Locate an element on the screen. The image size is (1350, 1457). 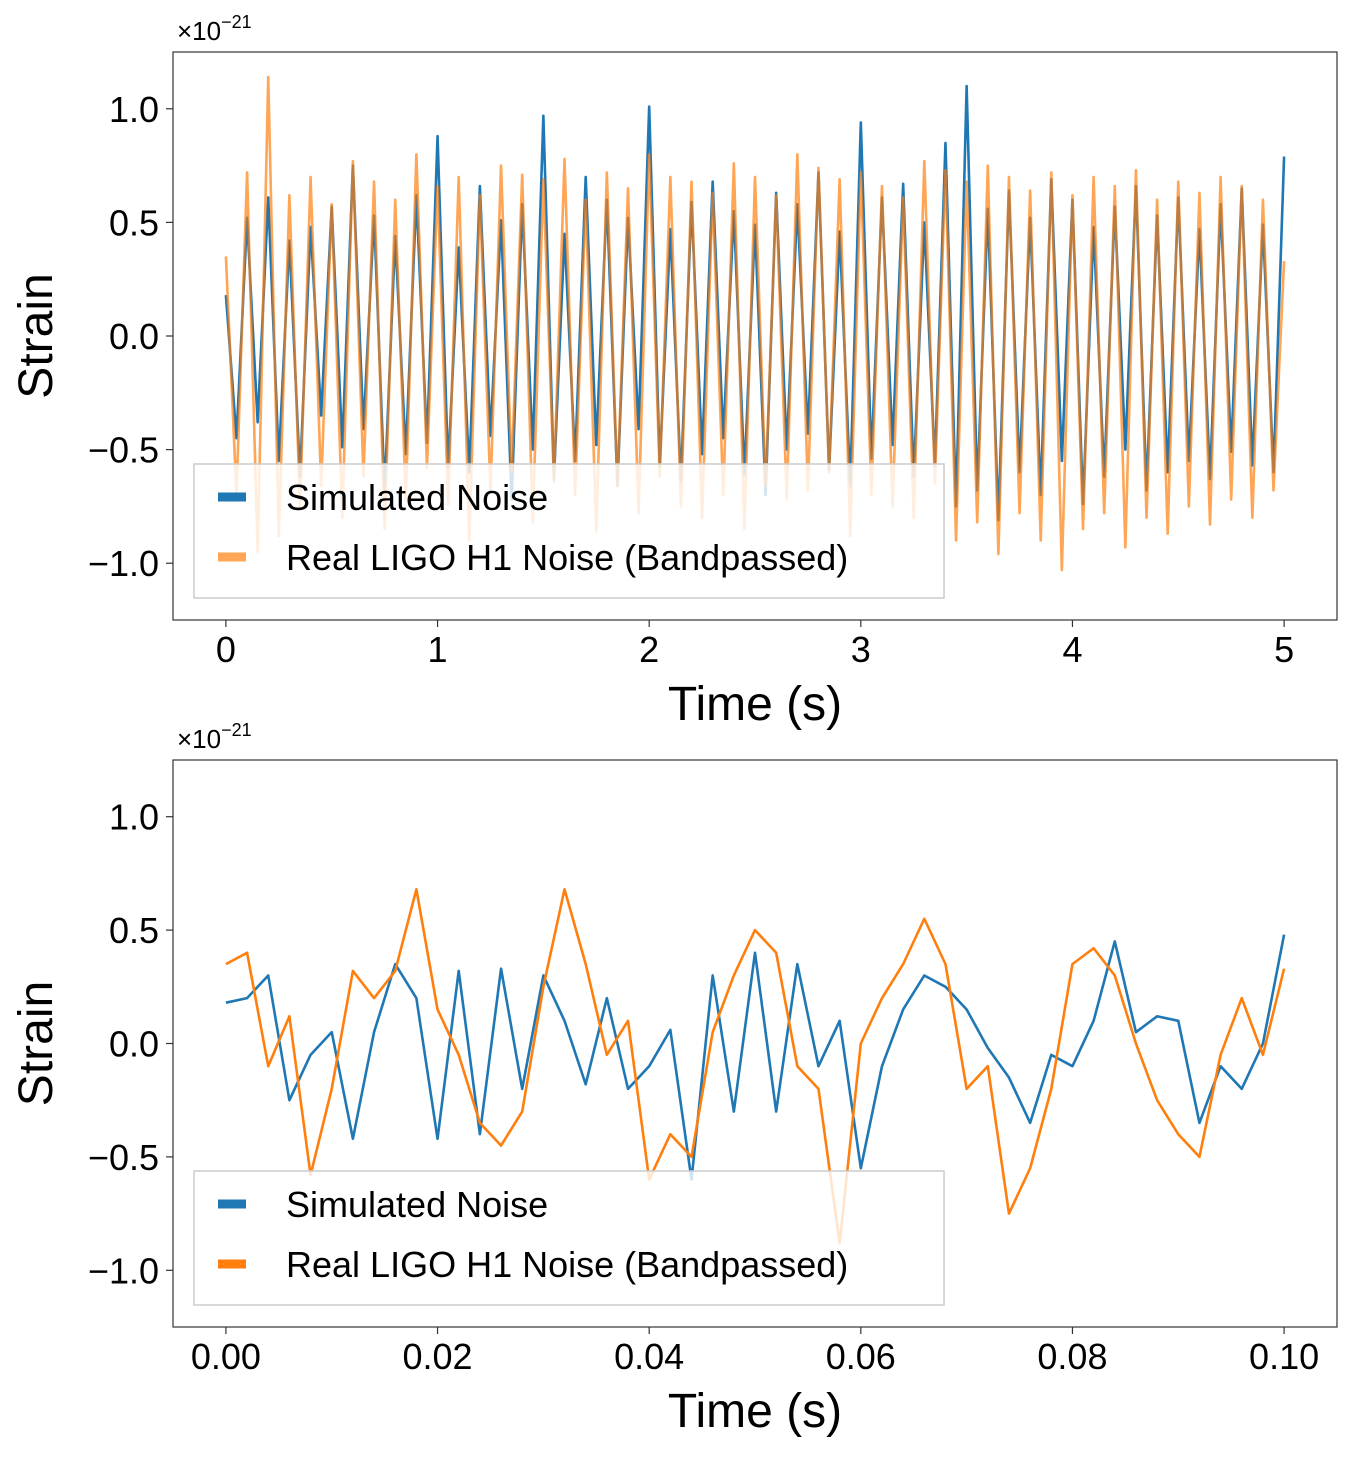
x-tick-label: 3 is located at coordinates (861, 649).